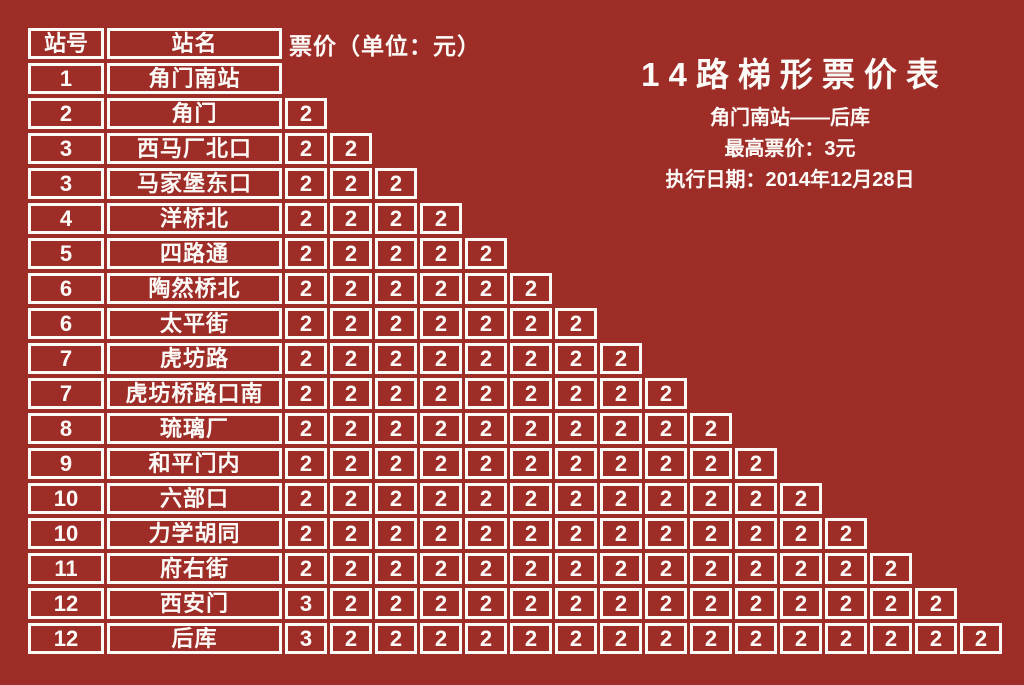 This screenshot has height=685, width=1024. What do you see at coordinates (66, 113) in the screenshot?
I see `station-number-cell: 2` at bounding box center [66, 113].